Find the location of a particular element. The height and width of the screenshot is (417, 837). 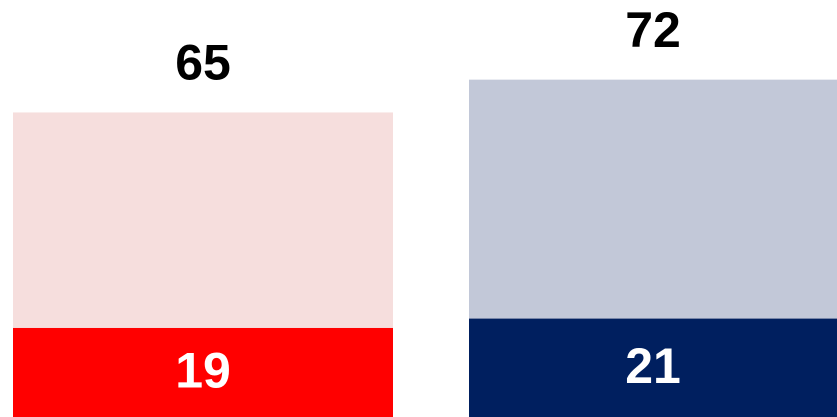

total-label: 65 is located at coordinates (203, 63).